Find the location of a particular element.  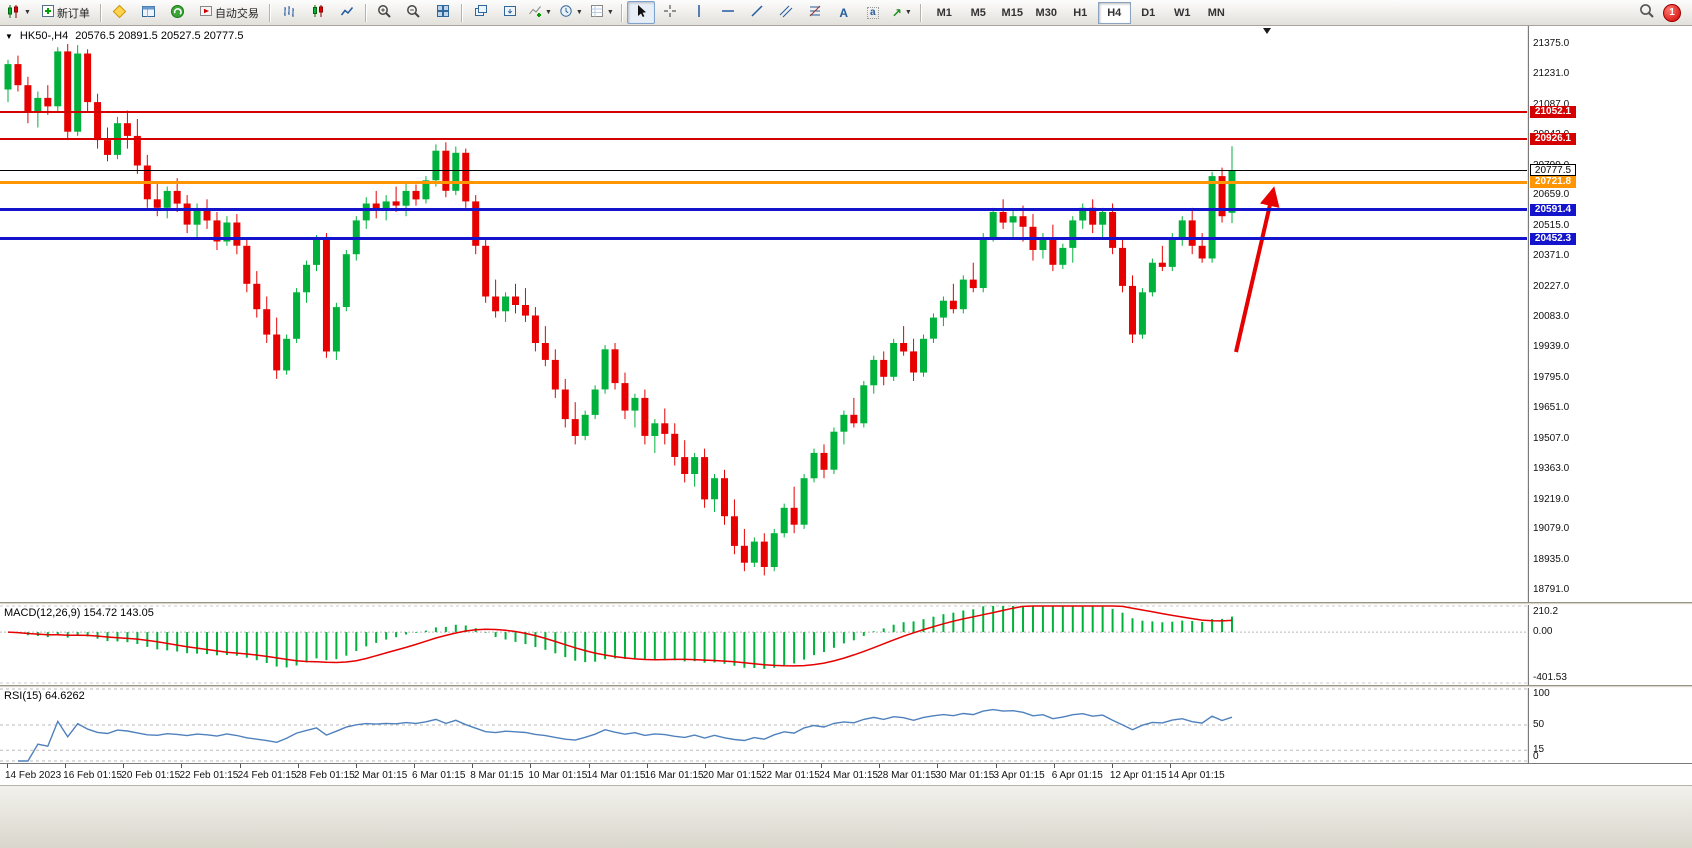

timeframe-m1-button: M1 is located at coordinates (944, 12).